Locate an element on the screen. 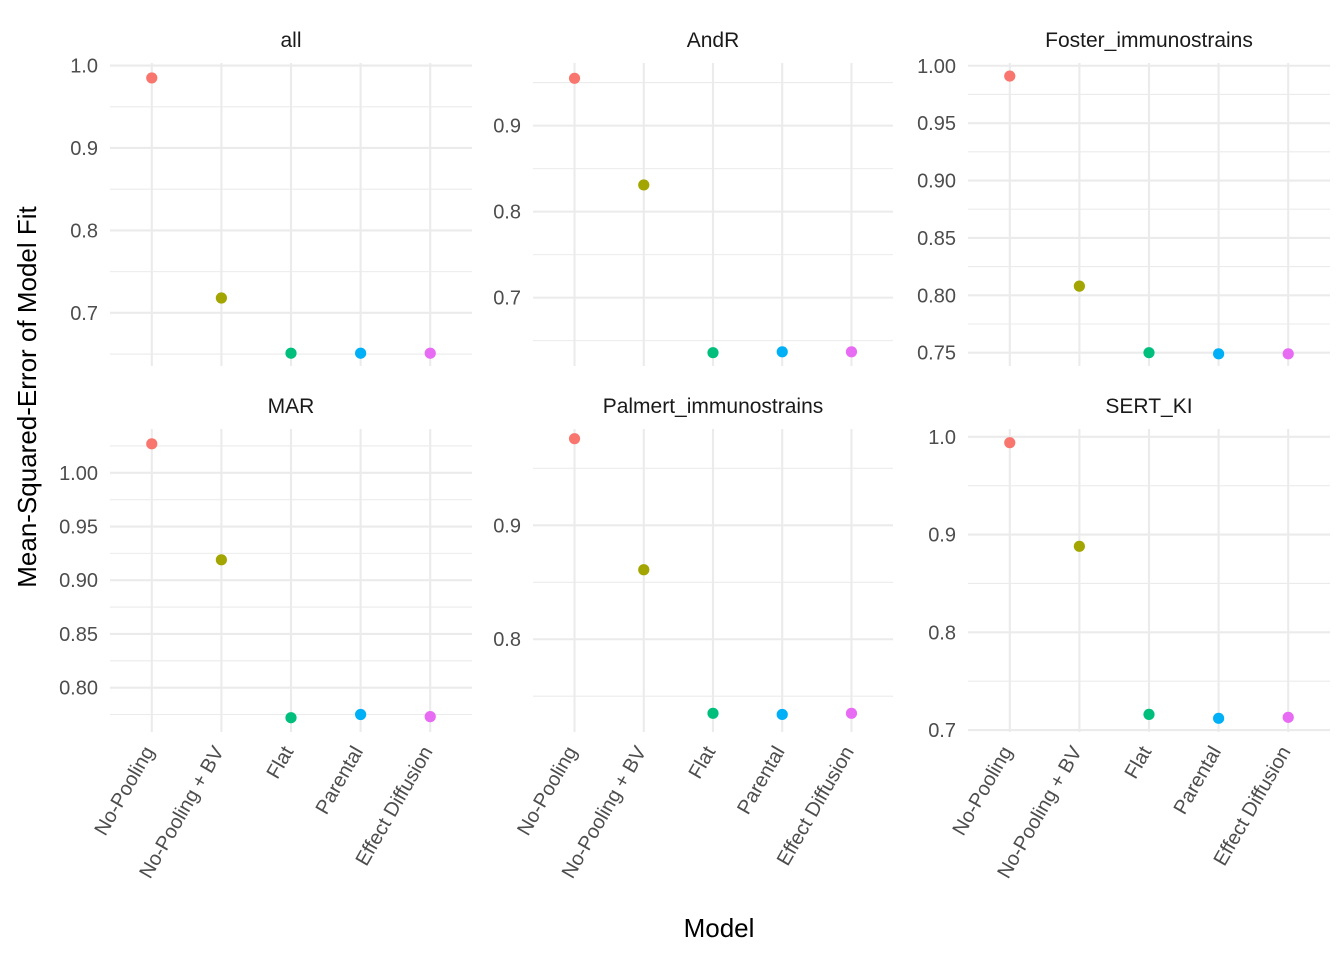 The height and width of the screenshot is (960, 1344). facet-panel-1: 0.7 0.8 0.9 1.0 all is located at coordinates (271, 197).